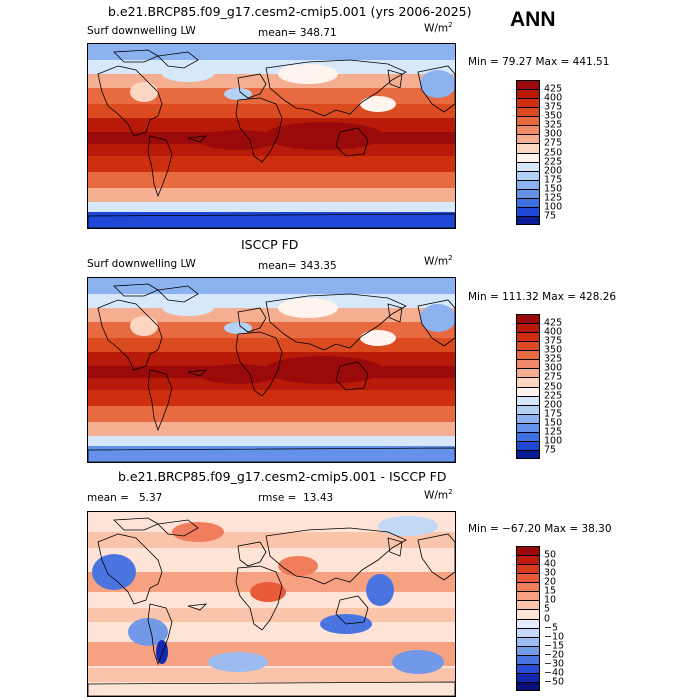 The height and width of the screenshot is (700, 700). What do you see at coordinates (141, 264) in the screenshot?
I see `panel2-variable-label: Surf downwelling LW` at bounding box center [141, 264].